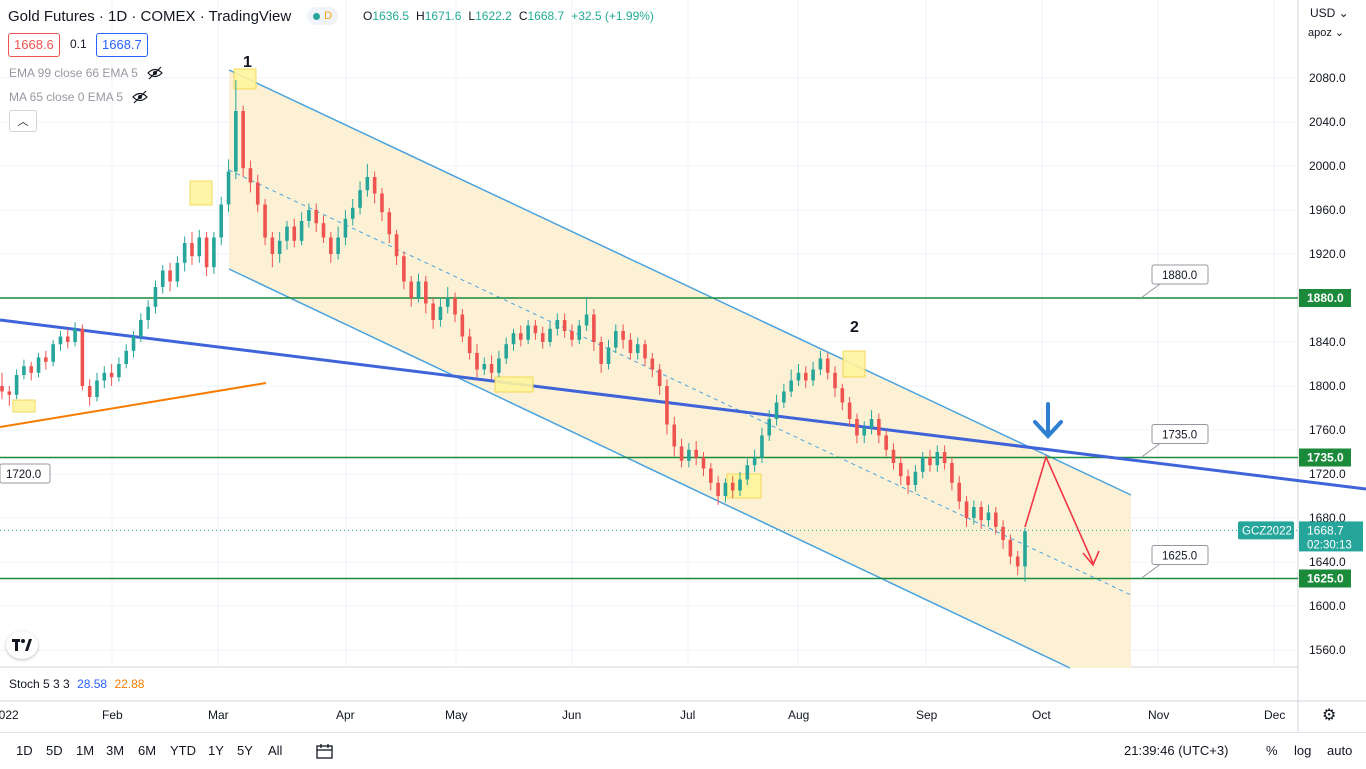 The width and height of the screenshot is (1366, 769). I want to click on log-scale-toggle: log, so click(1303, 750).